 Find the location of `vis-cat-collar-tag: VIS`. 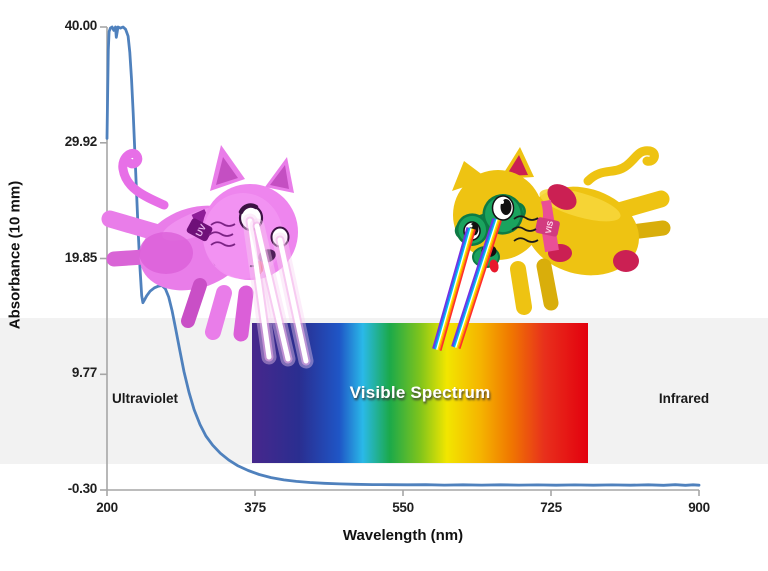

vis-cat-collar-tag: VIS is located at coordinates (547, 227).